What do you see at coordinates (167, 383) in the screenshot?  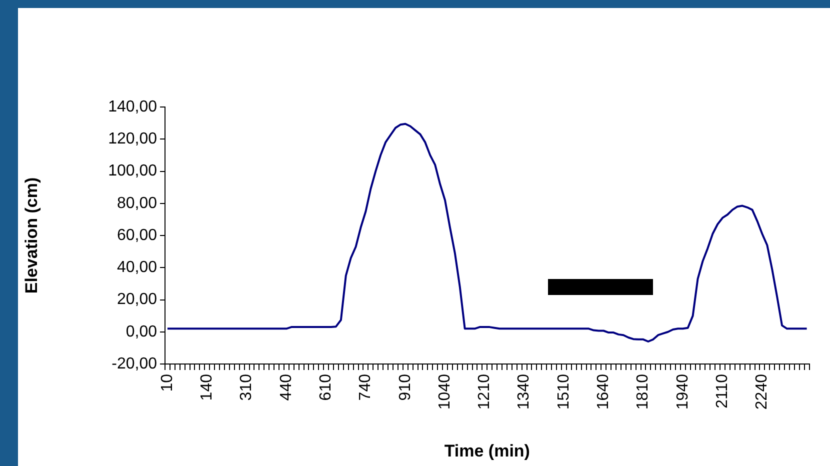 I see `x-tick-label: 10` at bounding box center [167, 383].